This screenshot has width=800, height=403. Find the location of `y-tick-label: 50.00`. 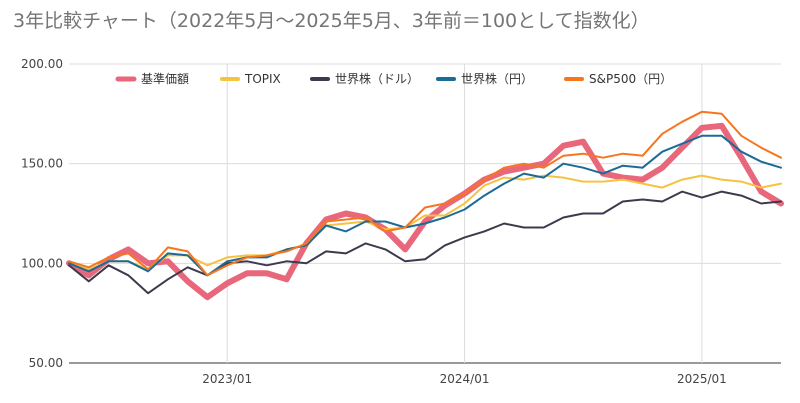

y-tick-label: 50.00 is located at coordinates (46, 363).